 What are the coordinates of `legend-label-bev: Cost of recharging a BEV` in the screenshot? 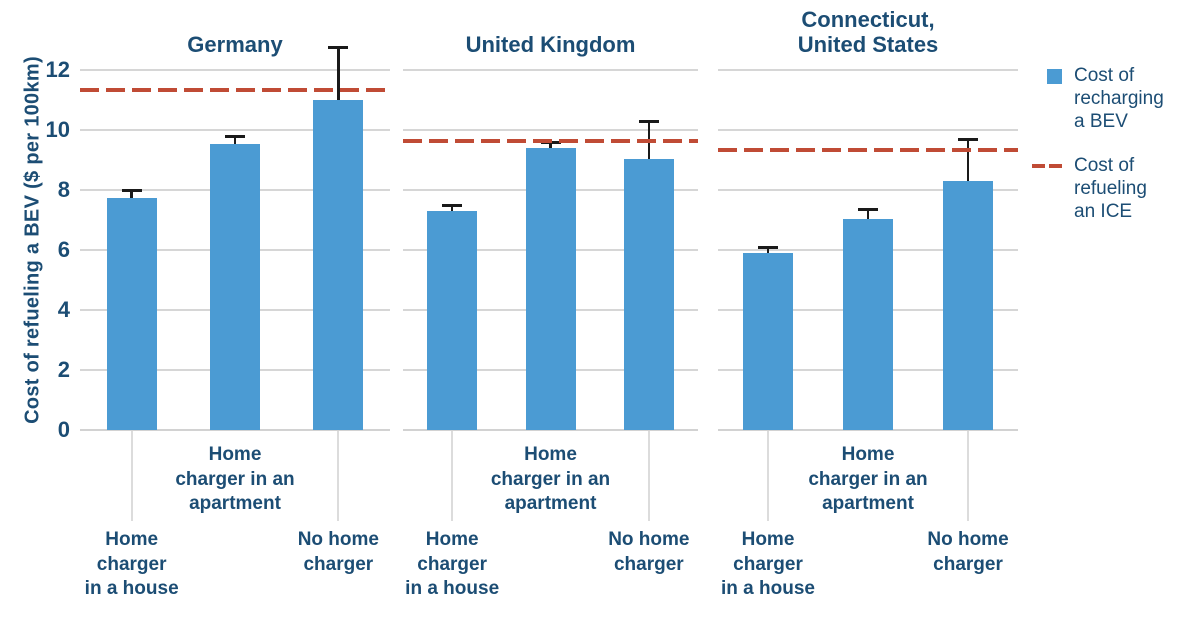 It's located at (1119, 98).